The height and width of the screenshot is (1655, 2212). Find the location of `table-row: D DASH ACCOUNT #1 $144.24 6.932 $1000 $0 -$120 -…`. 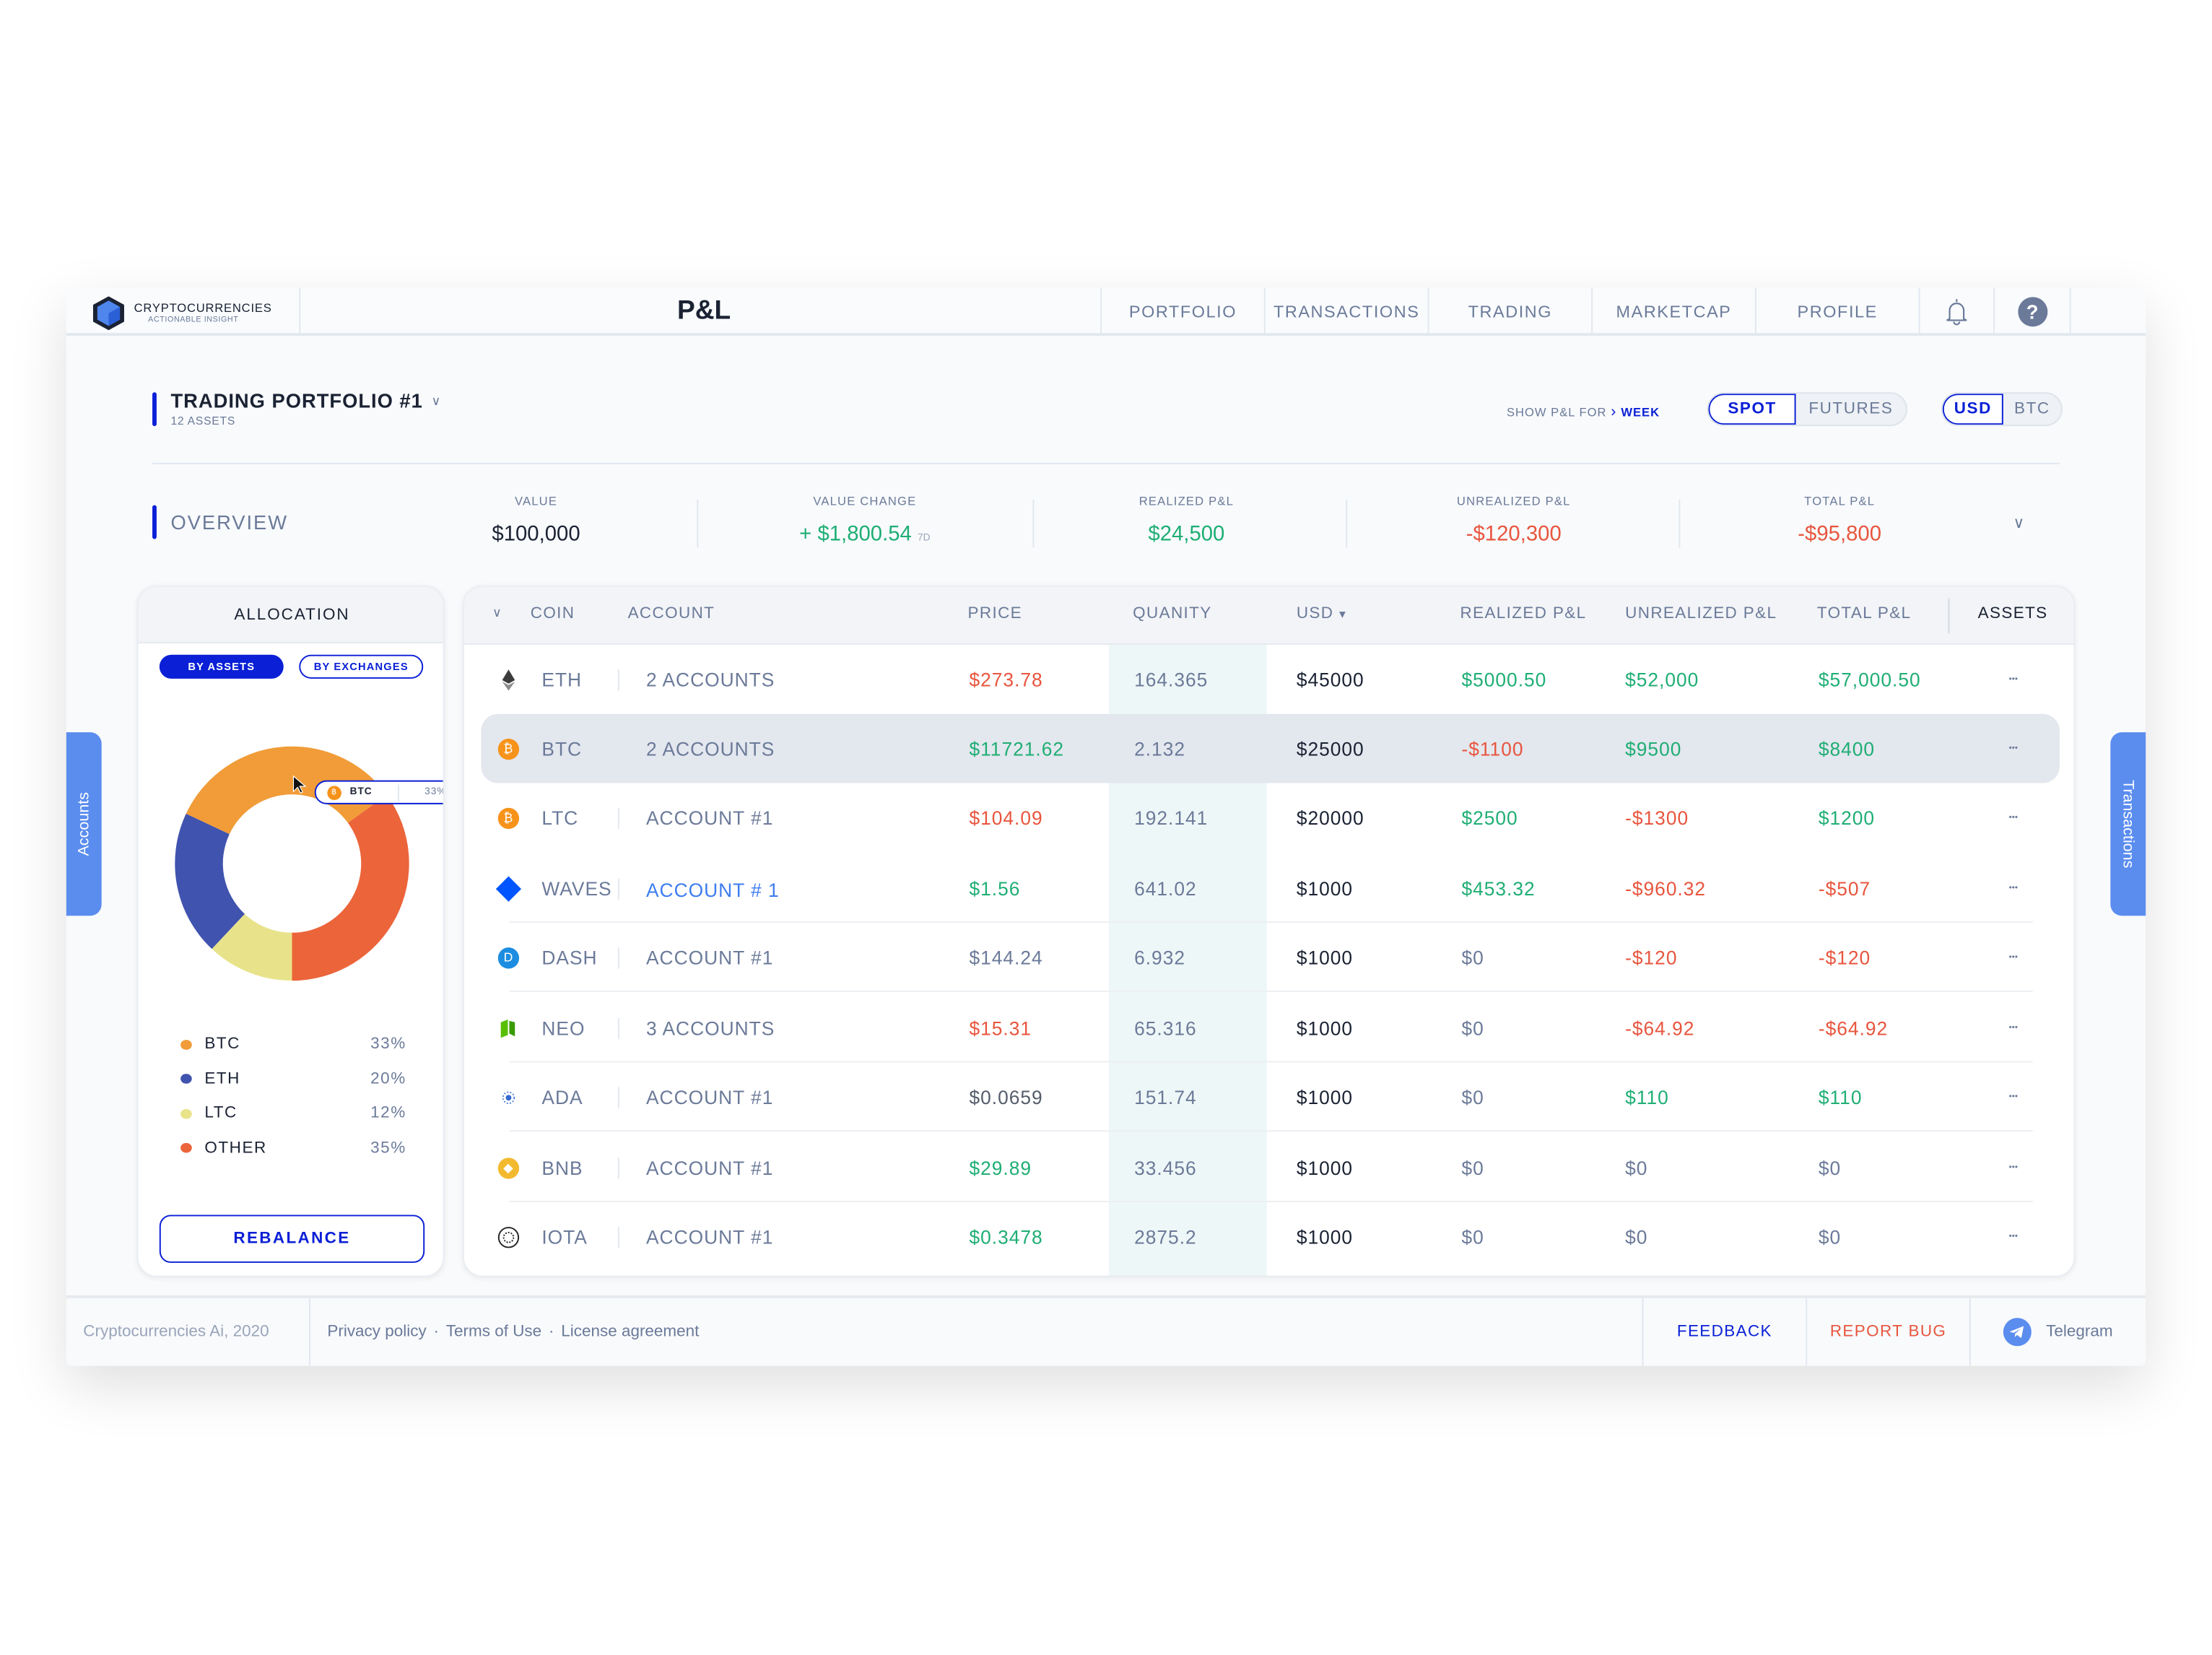

table-row: D DASH ACCOUNT #1 $144.24 6.932 $1000 $0 -$120 -… is located at coordinates (1269, 957).